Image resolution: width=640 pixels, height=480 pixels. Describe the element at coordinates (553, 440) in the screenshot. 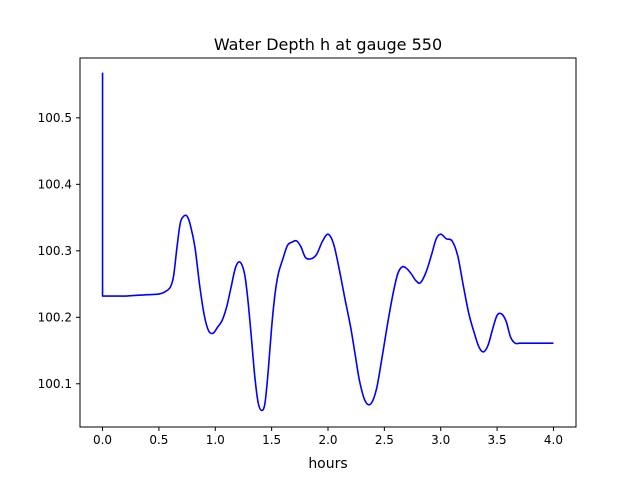

I see `x-tick-label: 4.0` at that location.